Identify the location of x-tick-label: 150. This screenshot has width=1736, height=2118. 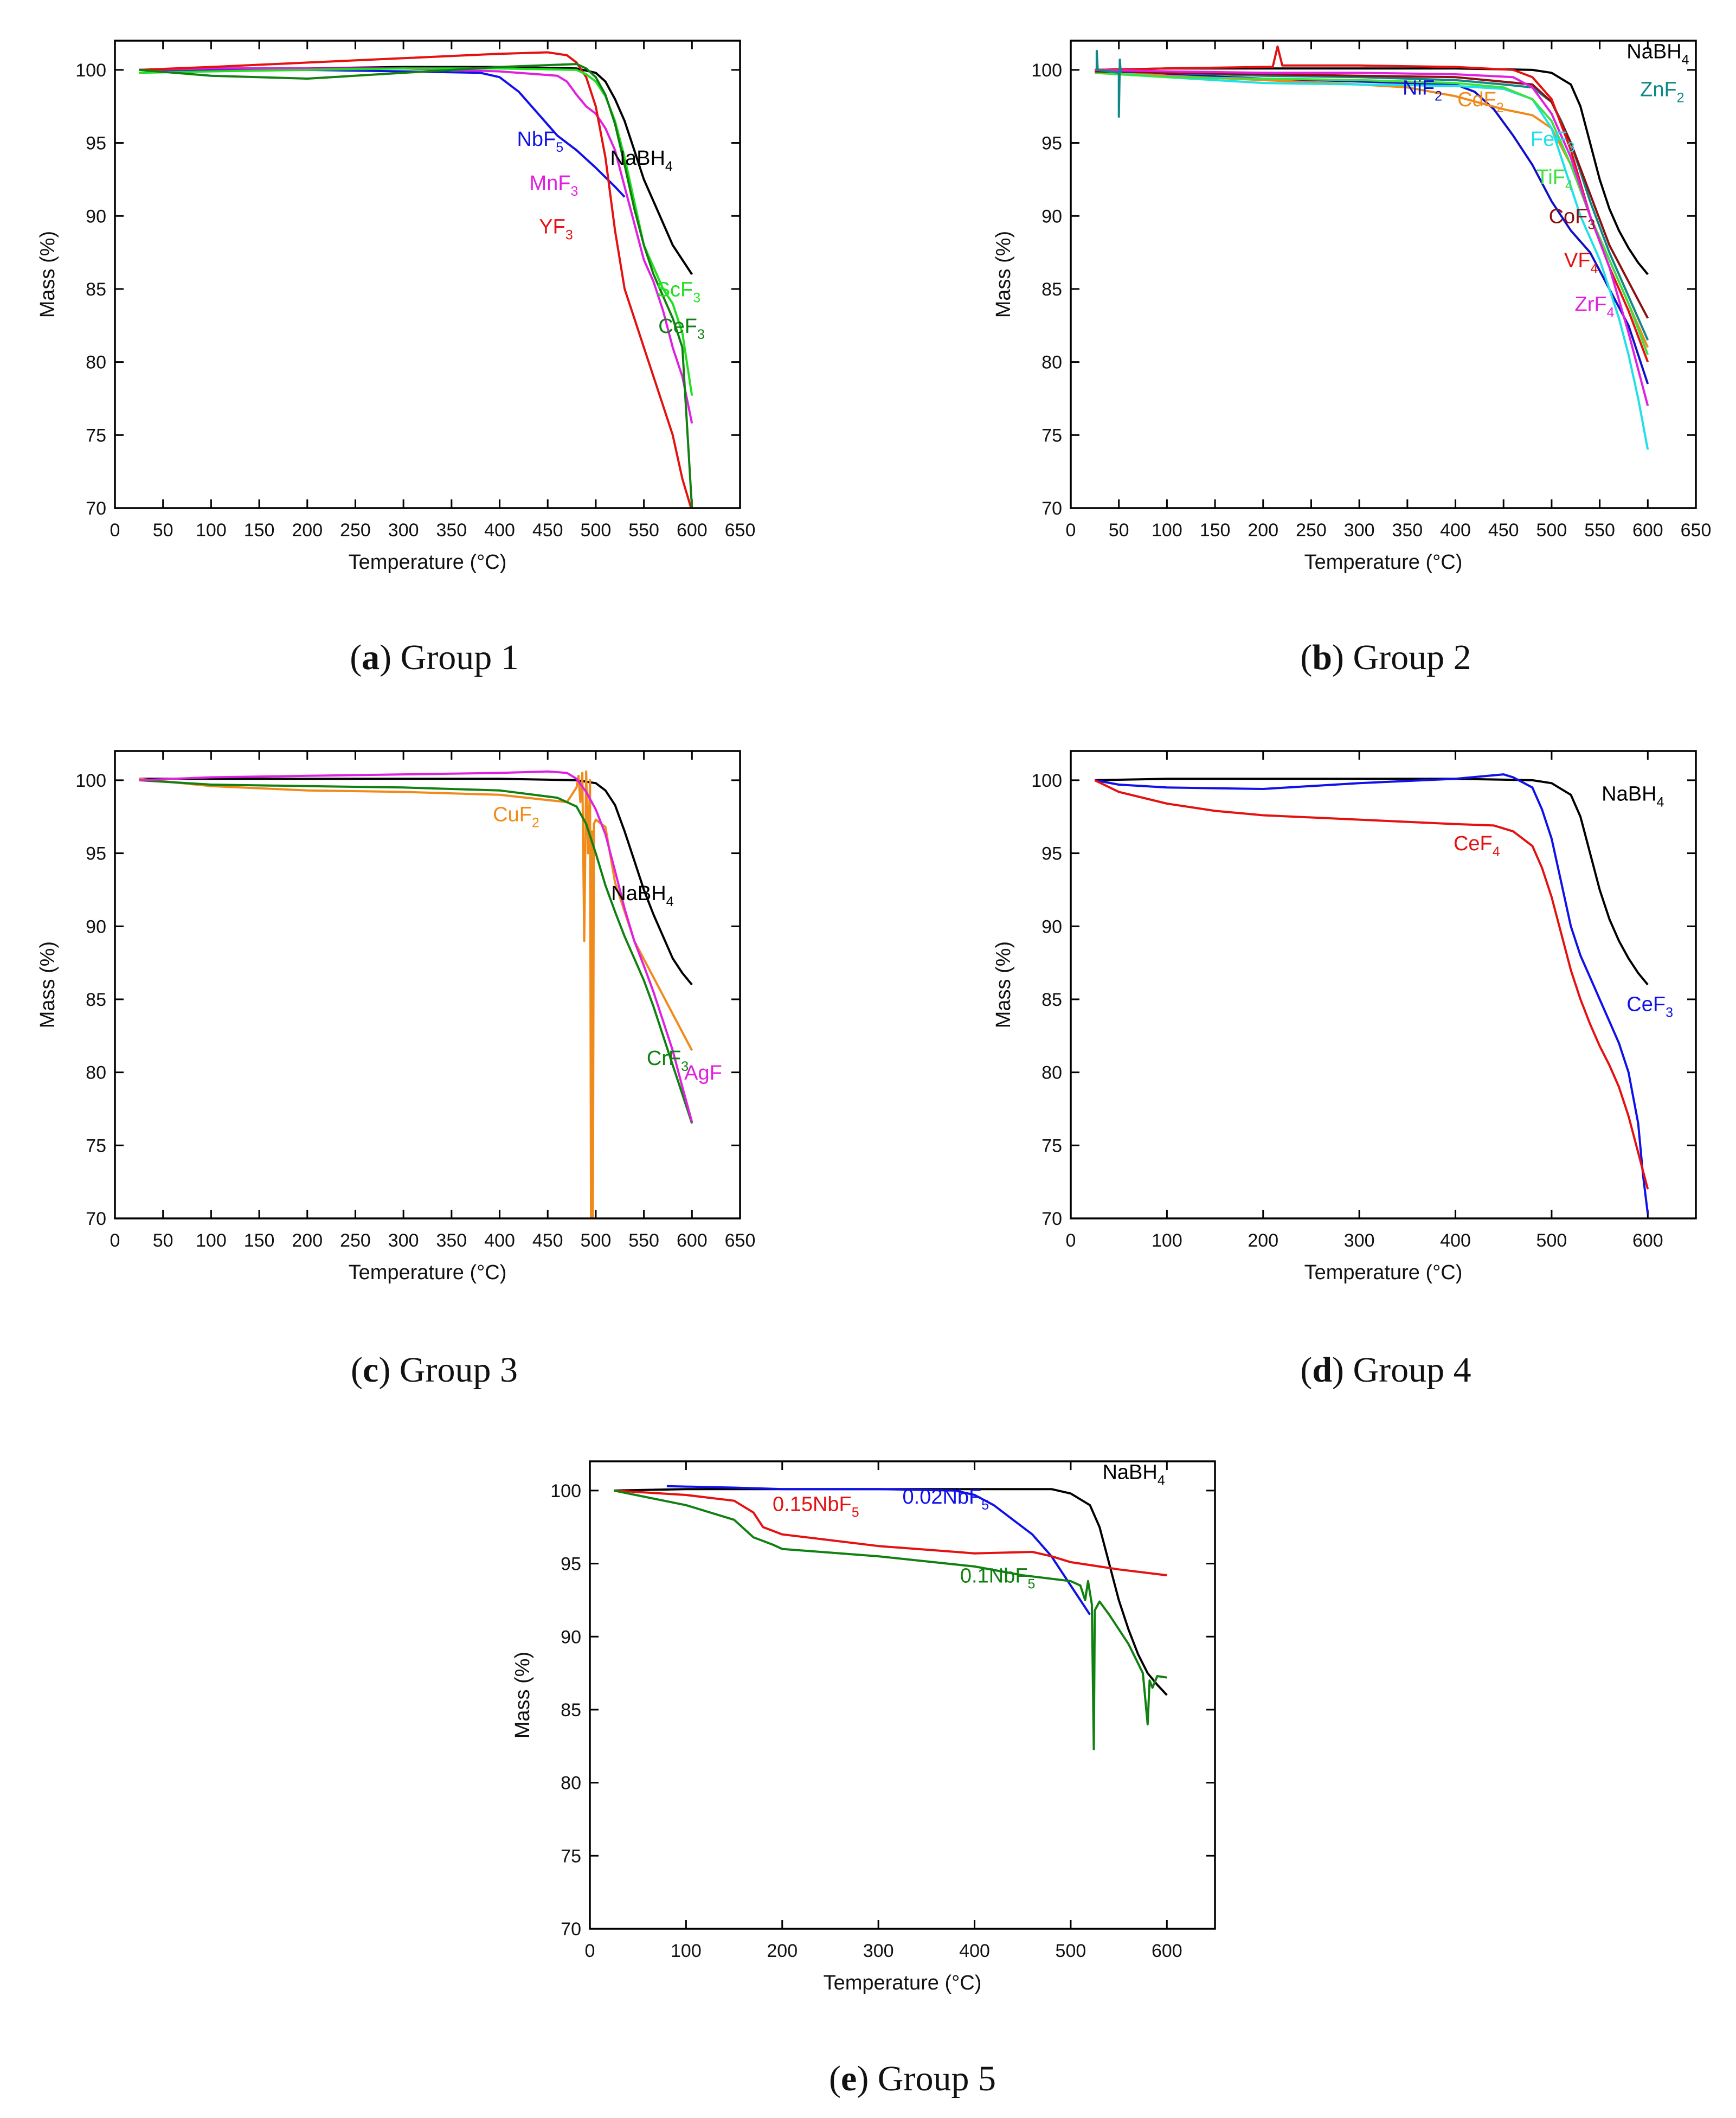
(1215, 530).